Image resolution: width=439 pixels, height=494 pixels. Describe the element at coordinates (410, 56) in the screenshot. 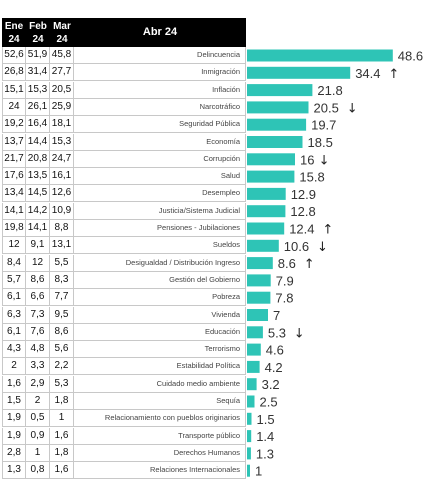

I see `value-label-delincuencia: 48.6` at that location.